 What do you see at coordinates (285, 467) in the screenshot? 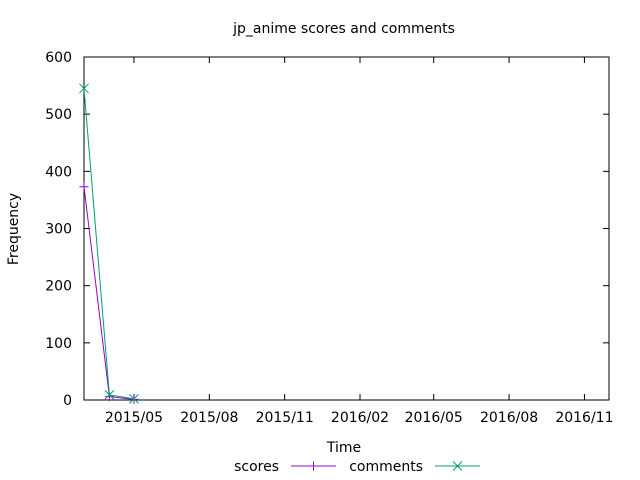
I see `legend-item-scores: scores` at bounding box center [285, 467].